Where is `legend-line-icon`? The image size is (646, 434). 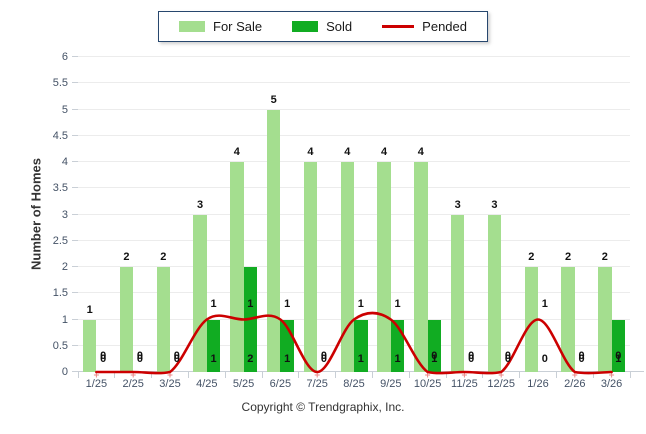
legend-line-icon is located at coordinates (398, 26).